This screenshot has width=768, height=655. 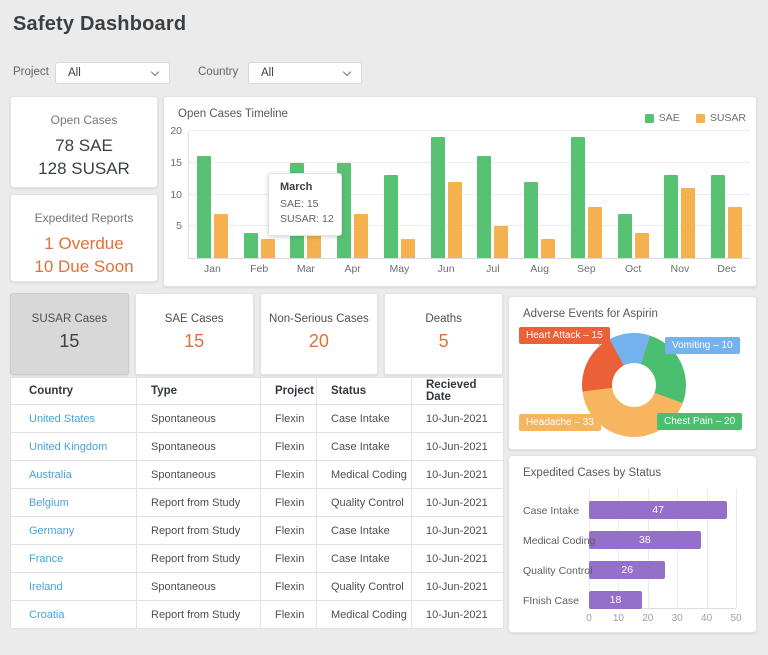 What do you see at coordinates (74, 73) in the screenshot?
I see `project-select-value: All` at bounding box center [74, 73].